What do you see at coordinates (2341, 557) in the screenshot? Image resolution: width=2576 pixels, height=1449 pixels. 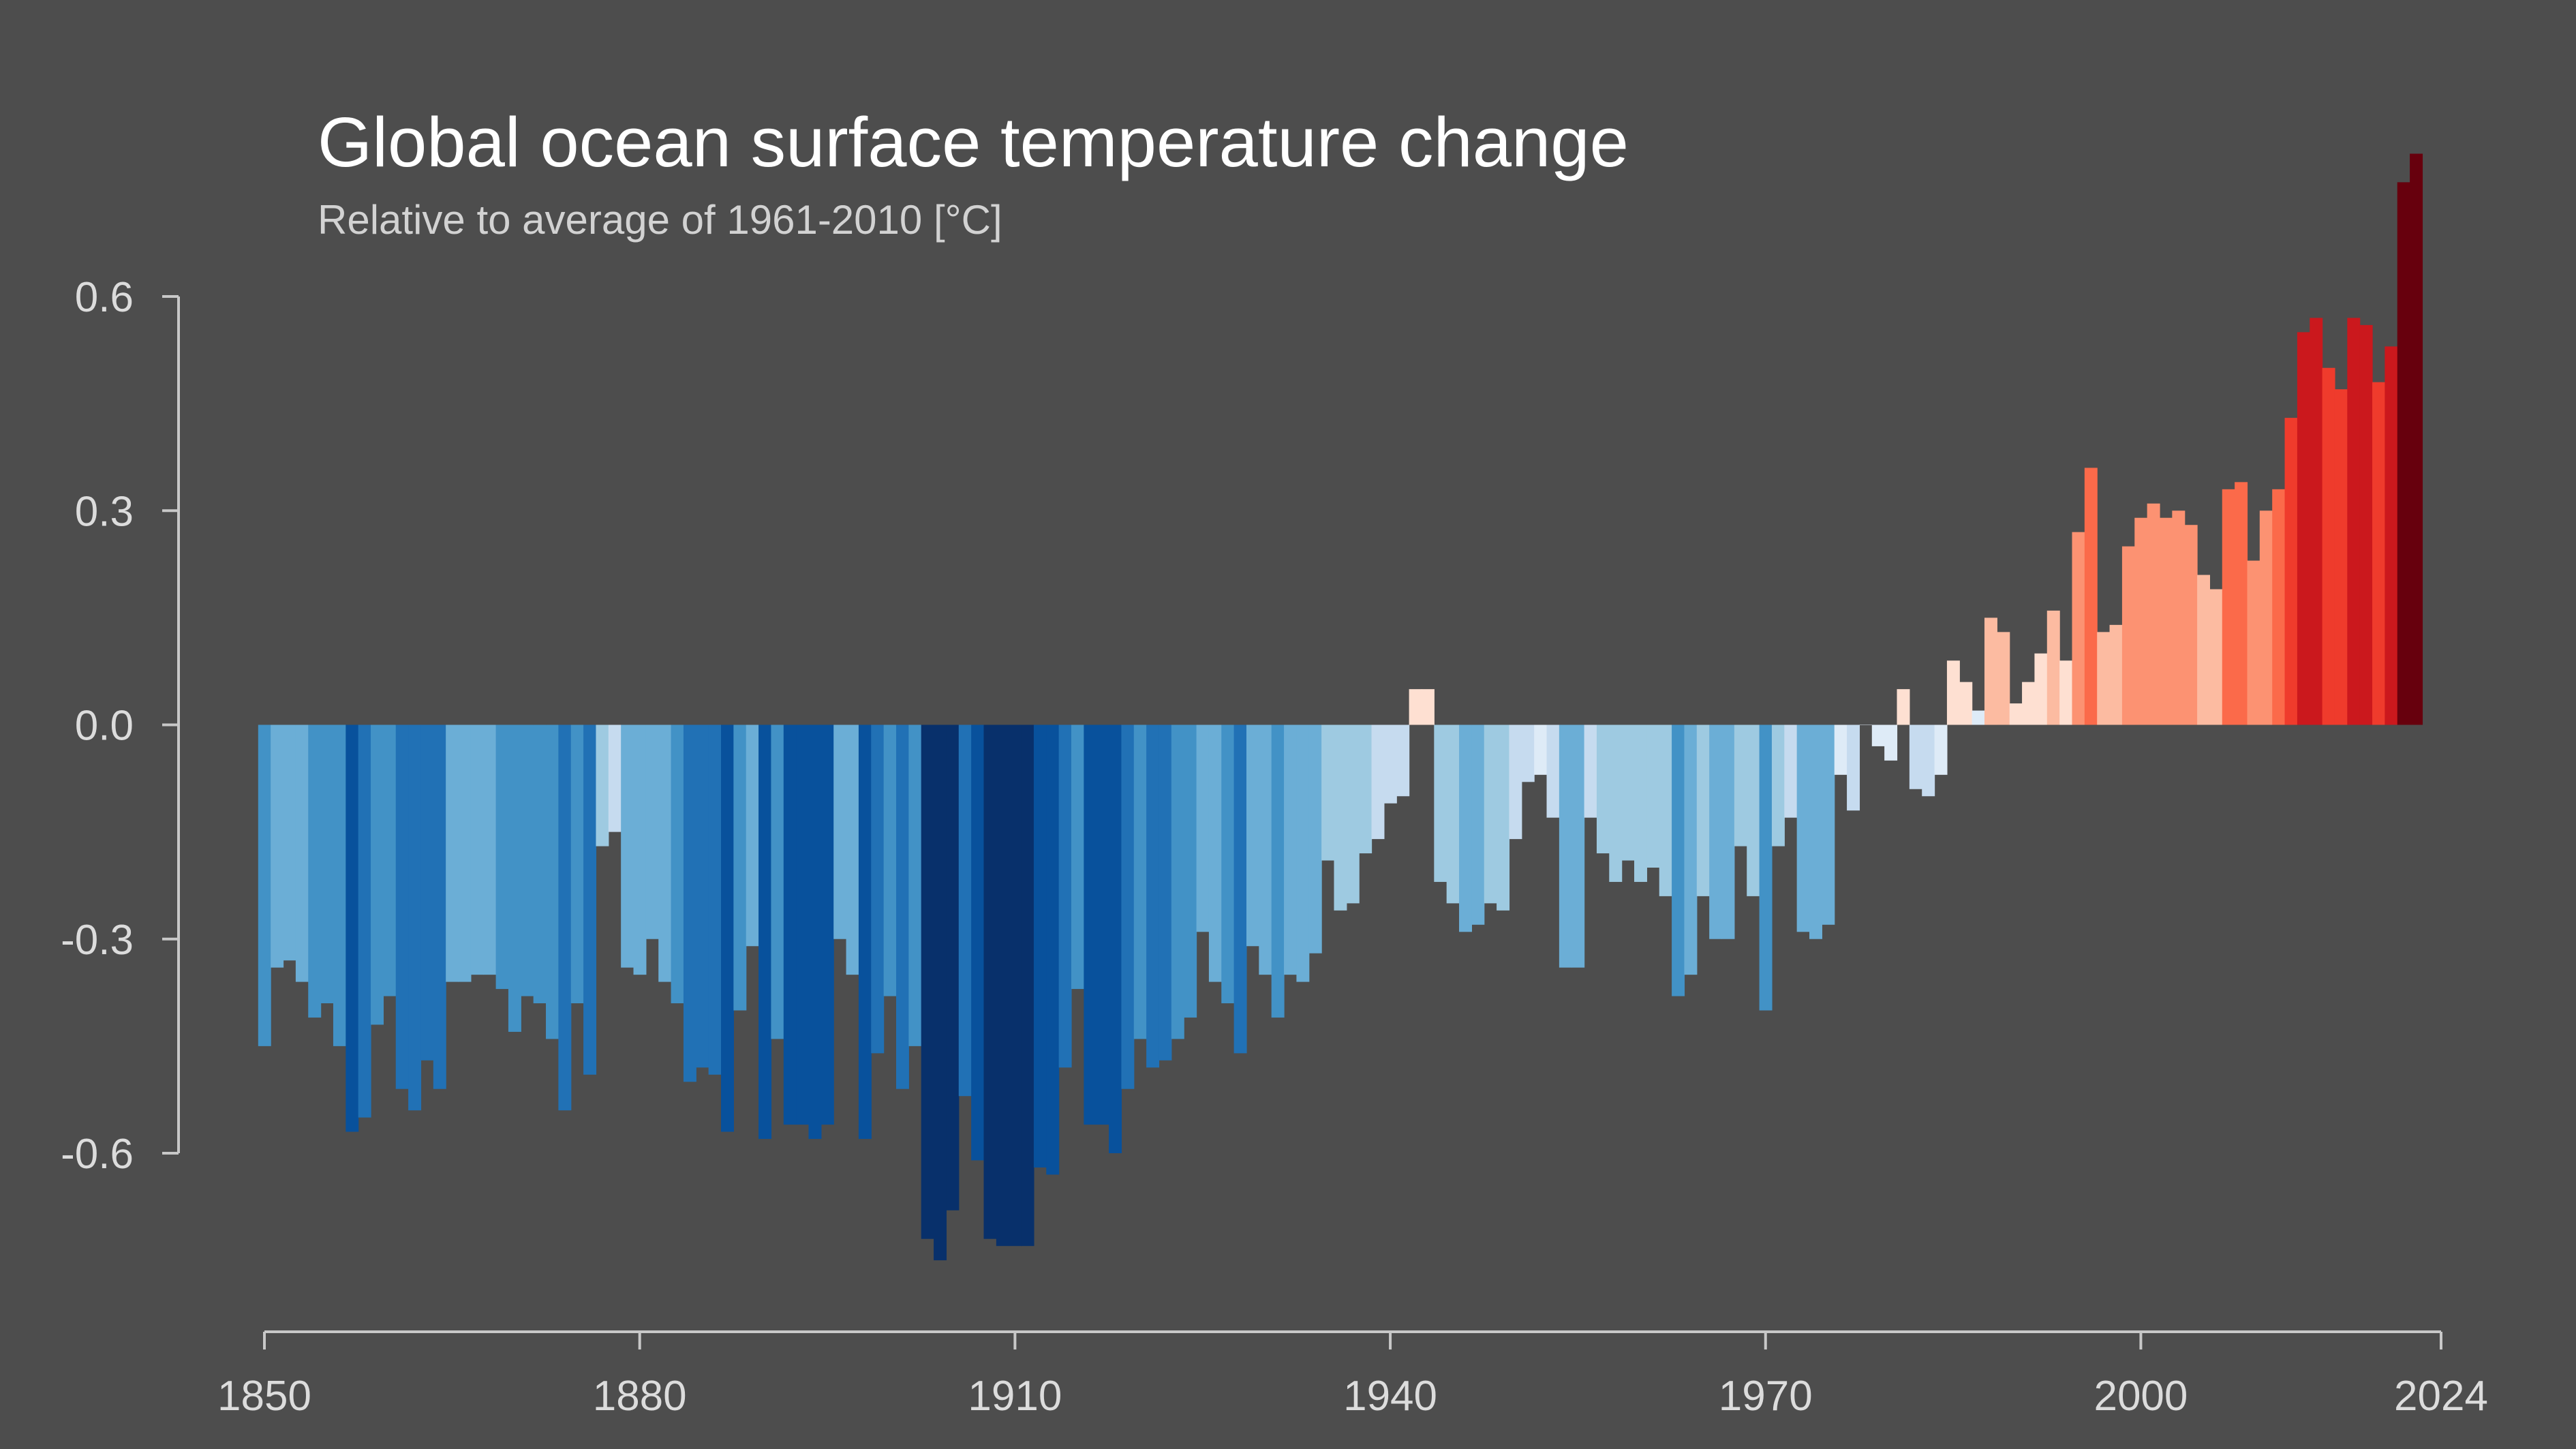 I see `bar-2016` at bounding box center [2341, 557].